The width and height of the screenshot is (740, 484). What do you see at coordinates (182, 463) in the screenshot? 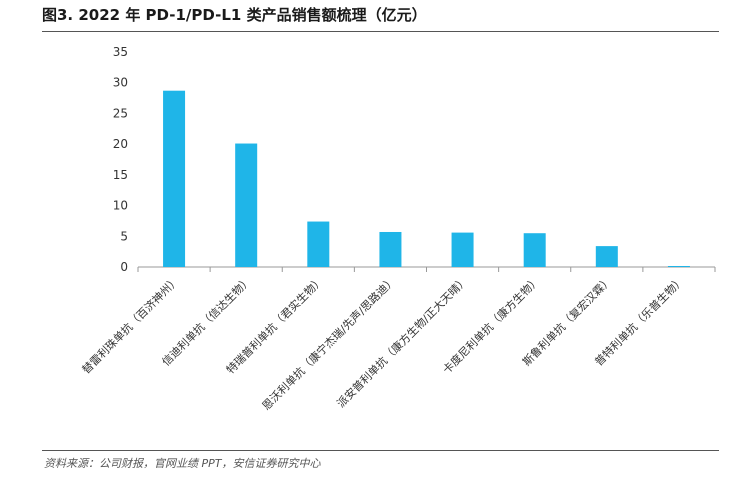
I see `source-note: 资料来源：公司财报，官网业绩 PPT，安信证券研究中心` at bounding box center [182, 463].